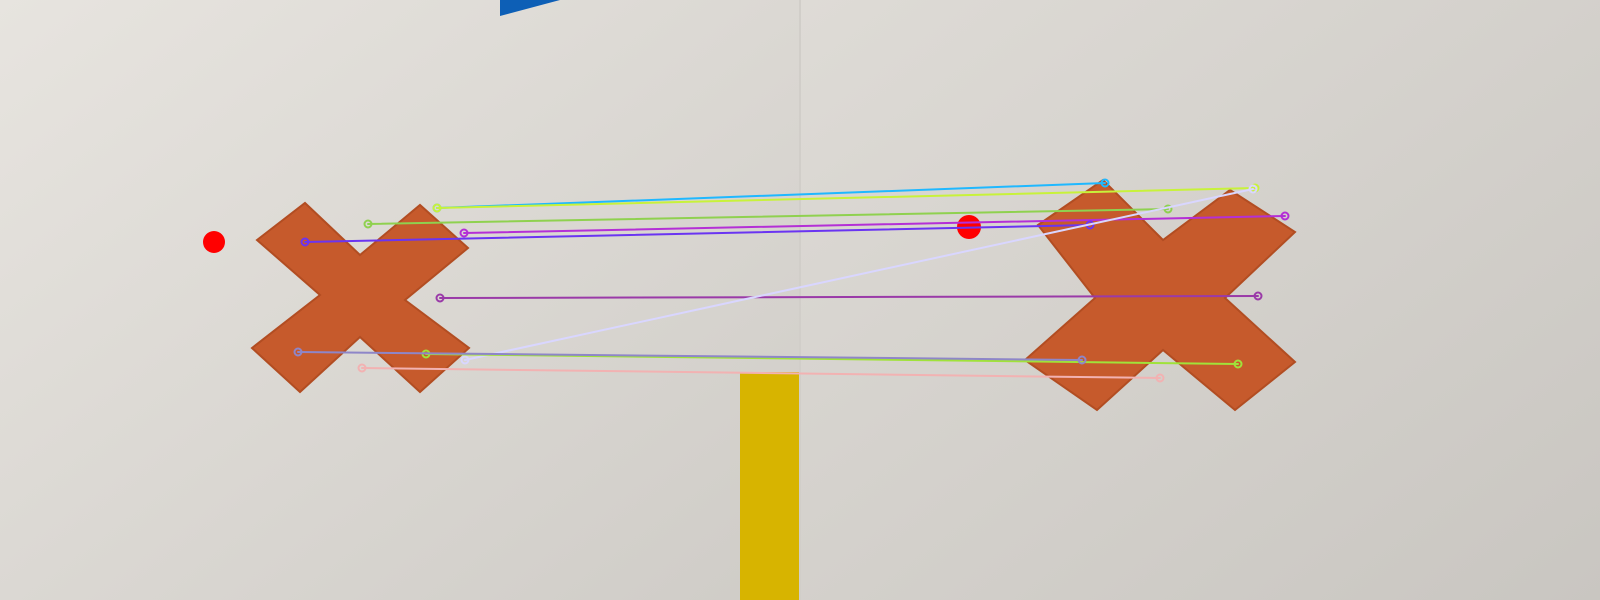 Image resolution: width=1600 pixels, height=600 pixels. Describe the element at coordinates (214, 242) in the screenshot. I see `left-red-keypoint` at that location.